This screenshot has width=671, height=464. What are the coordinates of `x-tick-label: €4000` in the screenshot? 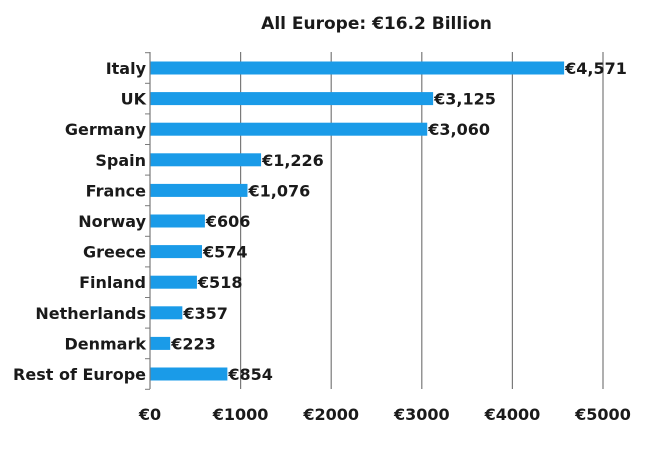 It's located at (512, 414).